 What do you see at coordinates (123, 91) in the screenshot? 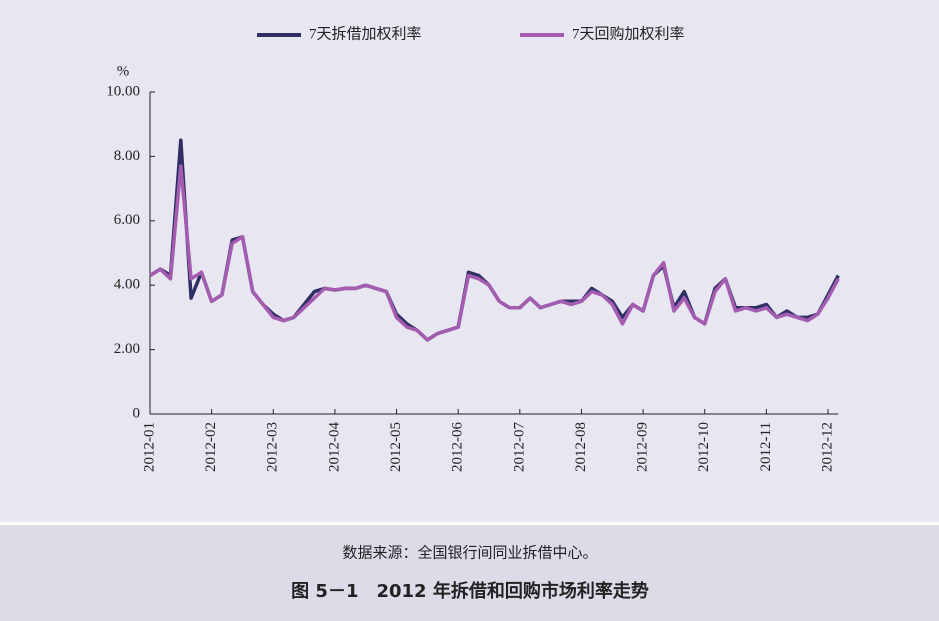
I see `y-tick-label: 10.00` at bounding box center [123, 91].